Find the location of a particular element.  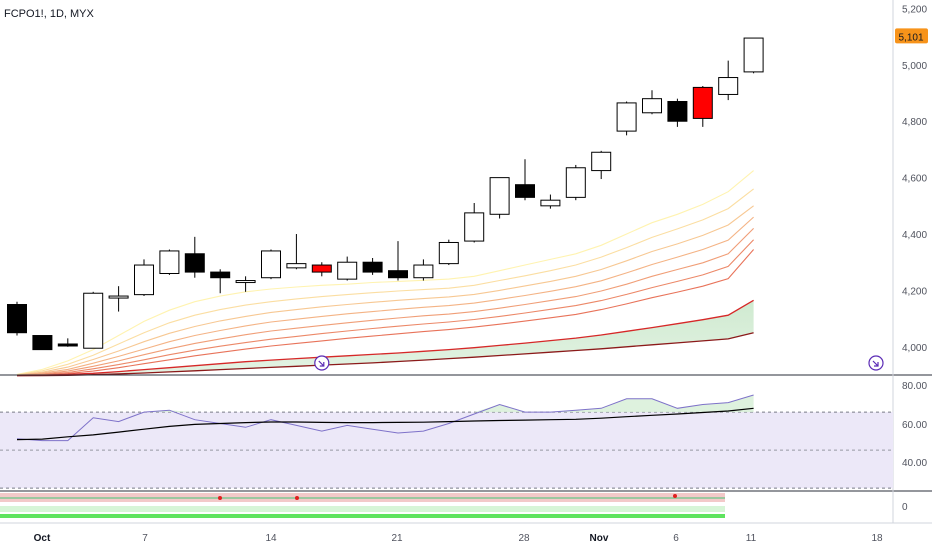

time-tick-label: 18 is located at coordinates (877, 538).